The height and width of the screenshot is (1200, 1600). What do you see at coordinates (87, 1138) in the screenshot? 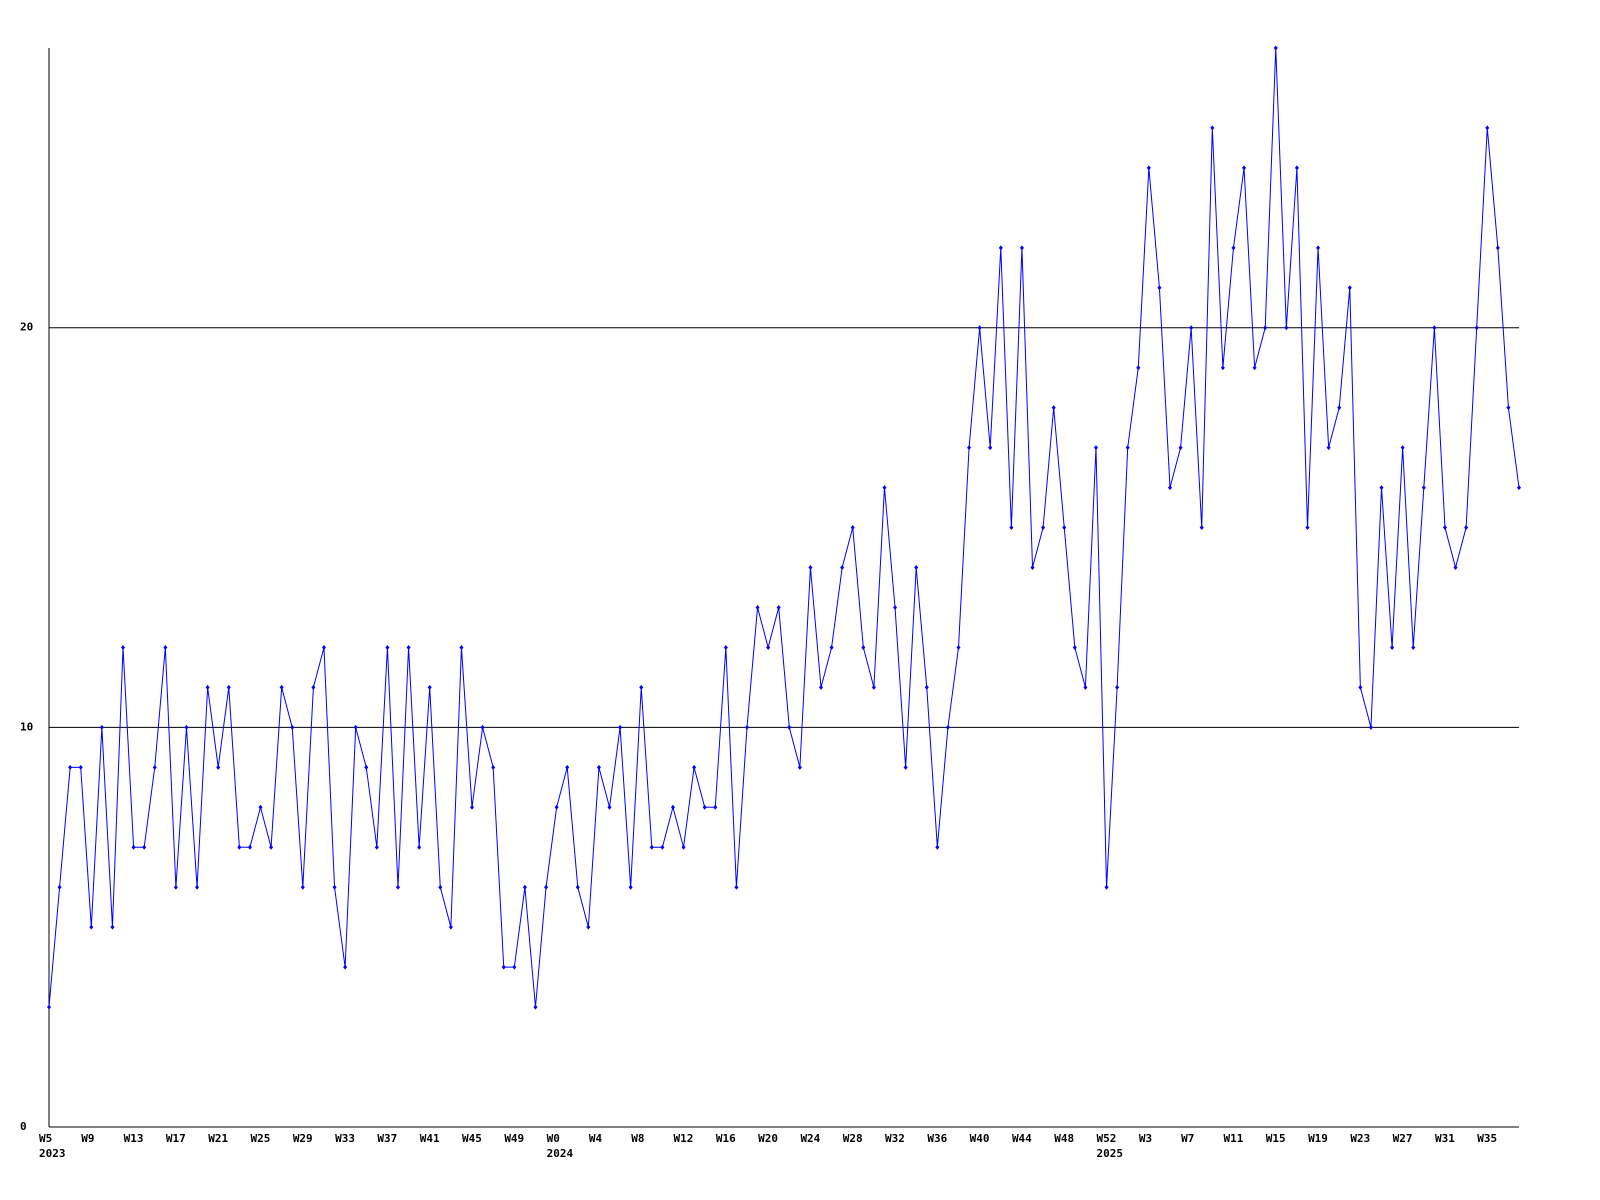
I see `x-tick-label: W9` at bounding box center [87, 1138].